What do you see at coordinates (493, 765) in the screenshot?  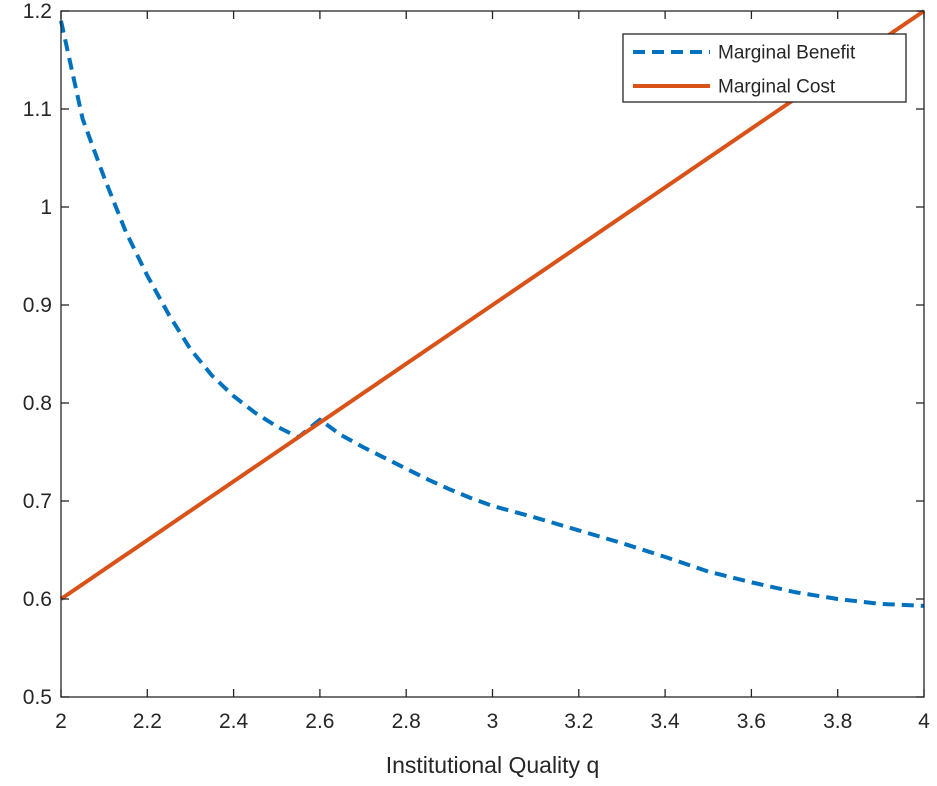 I see `x-axis-label: Institutional Quality q` at bounding box center [493, 765].